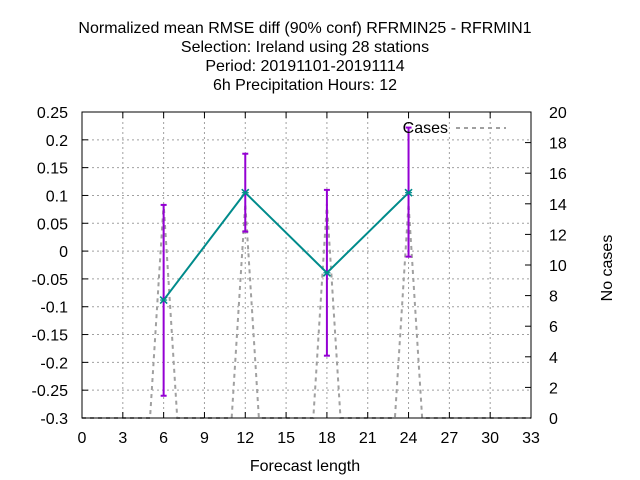  I want to click on y2-tick-label: 12, so click(558, 235).